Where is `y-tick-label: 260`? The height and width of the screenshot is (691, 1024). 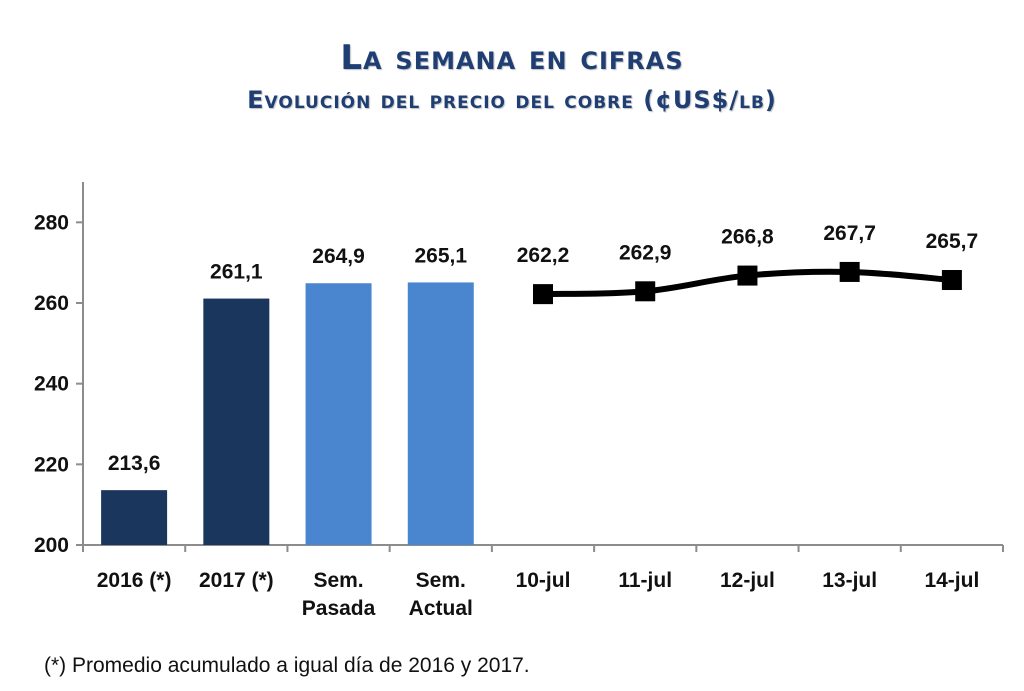
y-tick-label: 260 is located at coordinates (51, 303).